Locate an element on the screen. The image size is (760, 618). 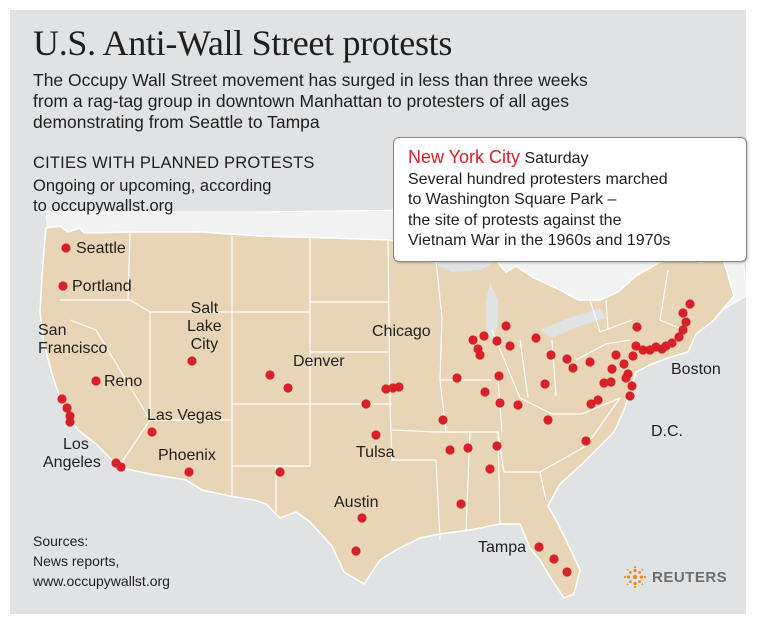
city-label-seattle: Seattle is located at coordinates (101, 248).